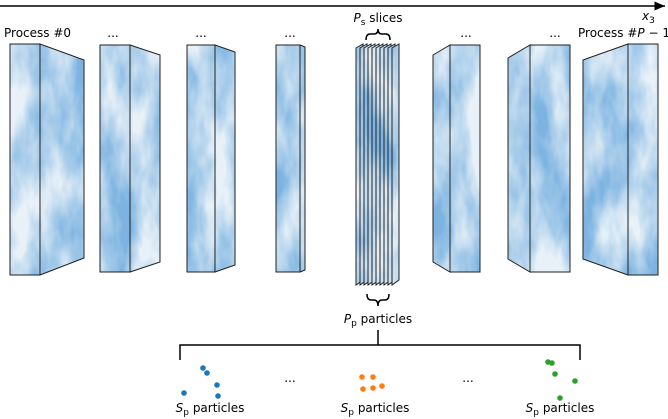 The height and width of the screenshot is (419, 668). Describe the element at coordinates (378, 320) in the screenshot. I see `particles-label: Pp particles` at that location.